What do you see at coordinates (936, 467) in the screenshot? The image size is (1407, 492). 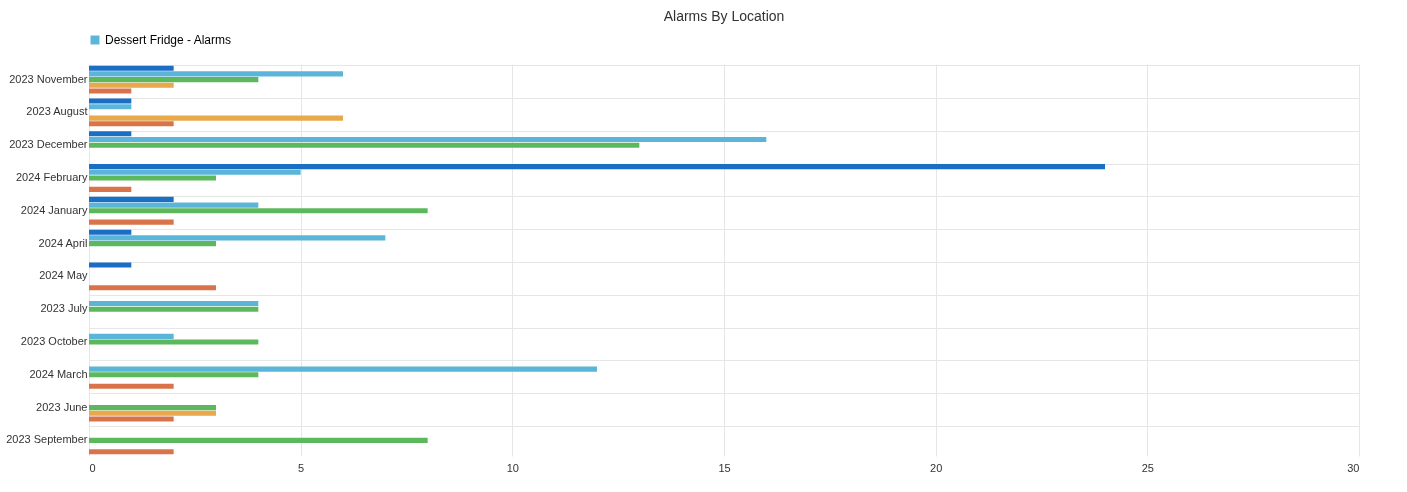 I see `x-tick-label: 20` at bounding box center [936, 467].